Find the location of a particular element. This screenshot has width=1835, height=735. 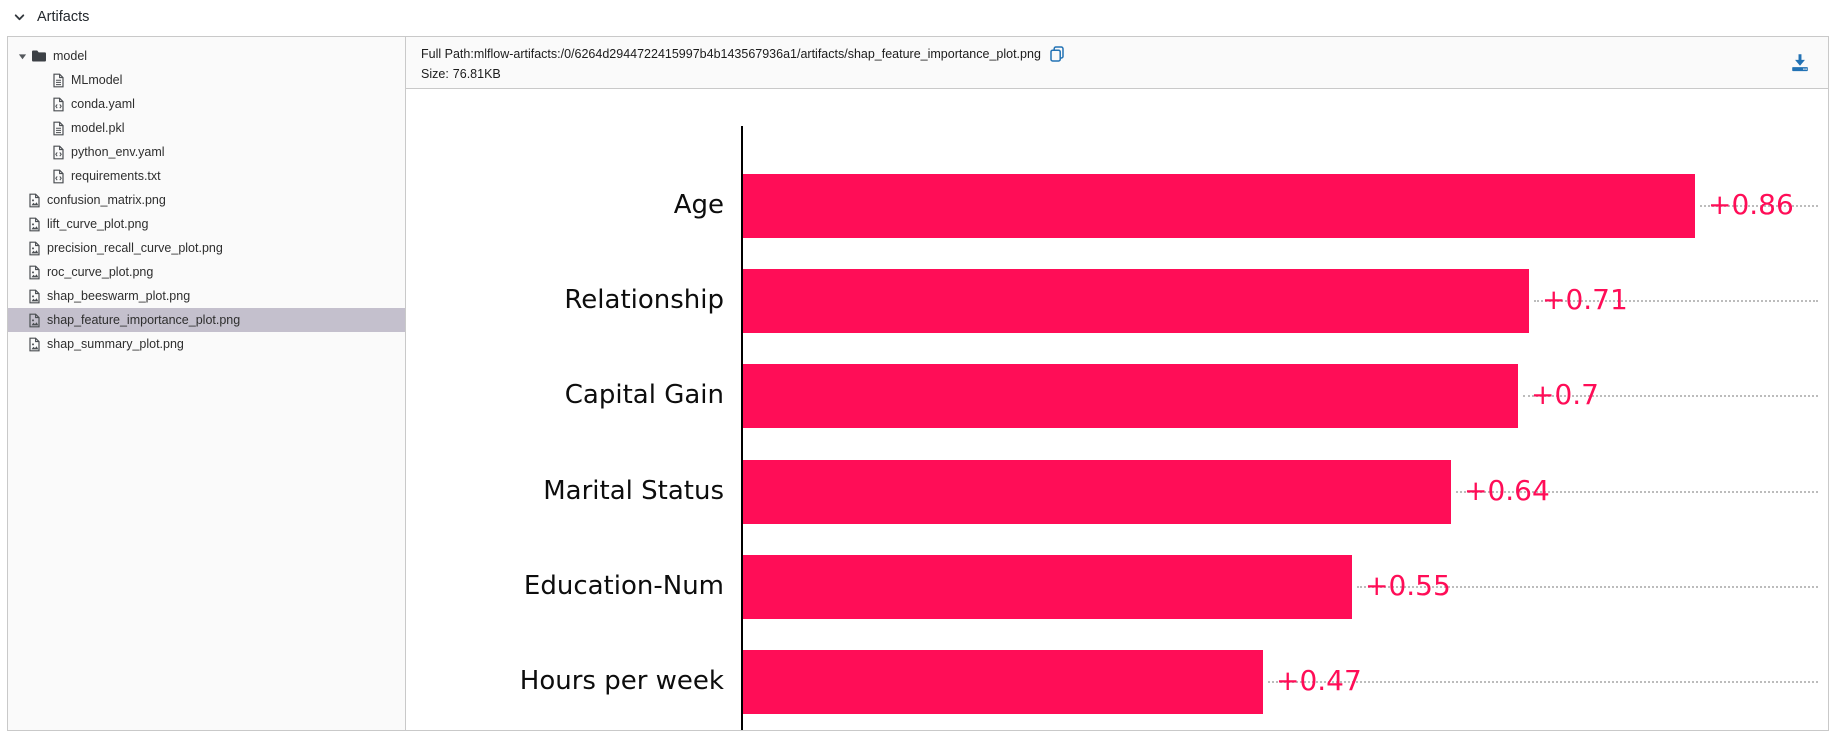

tree-item-shap-beeswarm-plot-png: shap_beeswarm_plot.png is located at coordinates (206, 296).